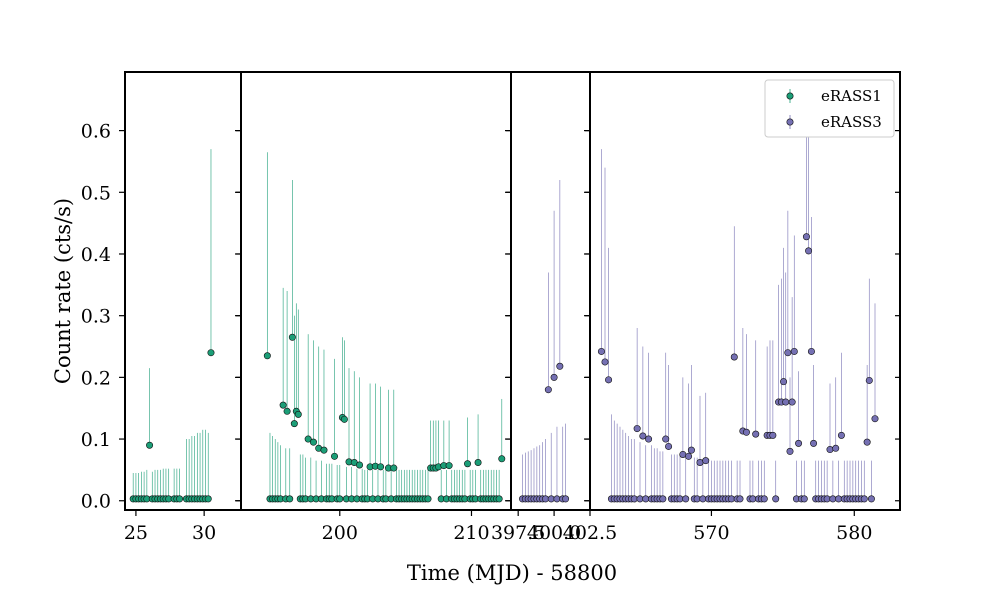  I want to click on y-tick-label: 0.6, so click(96, 132).